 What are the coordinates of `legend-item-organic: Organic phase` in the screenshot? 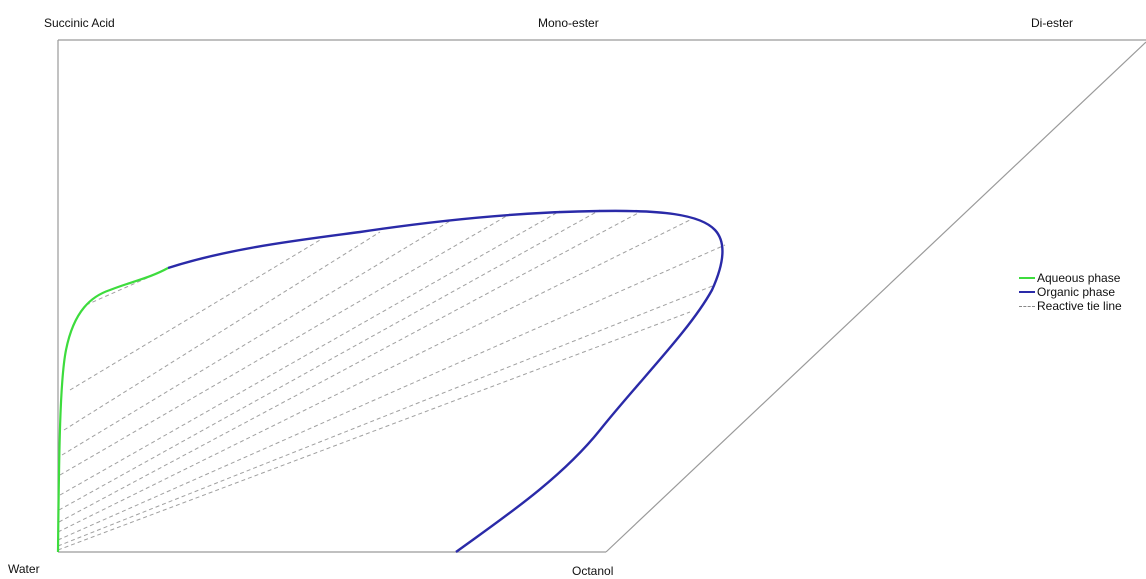 It's located at (1070, 292).